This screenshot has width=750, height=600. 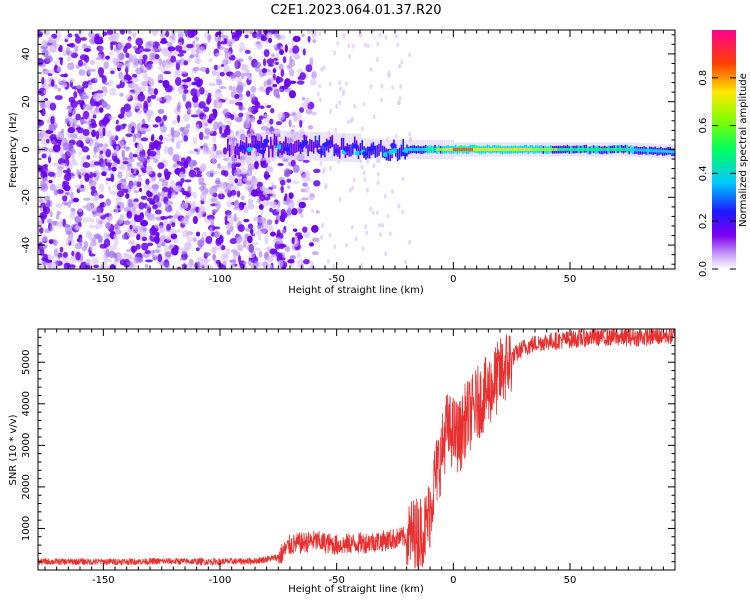 What do you see at coordinates (356, 290) in the screenshot?
I see `spectrogram-x-axis-label: Height of straight line (km)` at bounding box center [356, 290].